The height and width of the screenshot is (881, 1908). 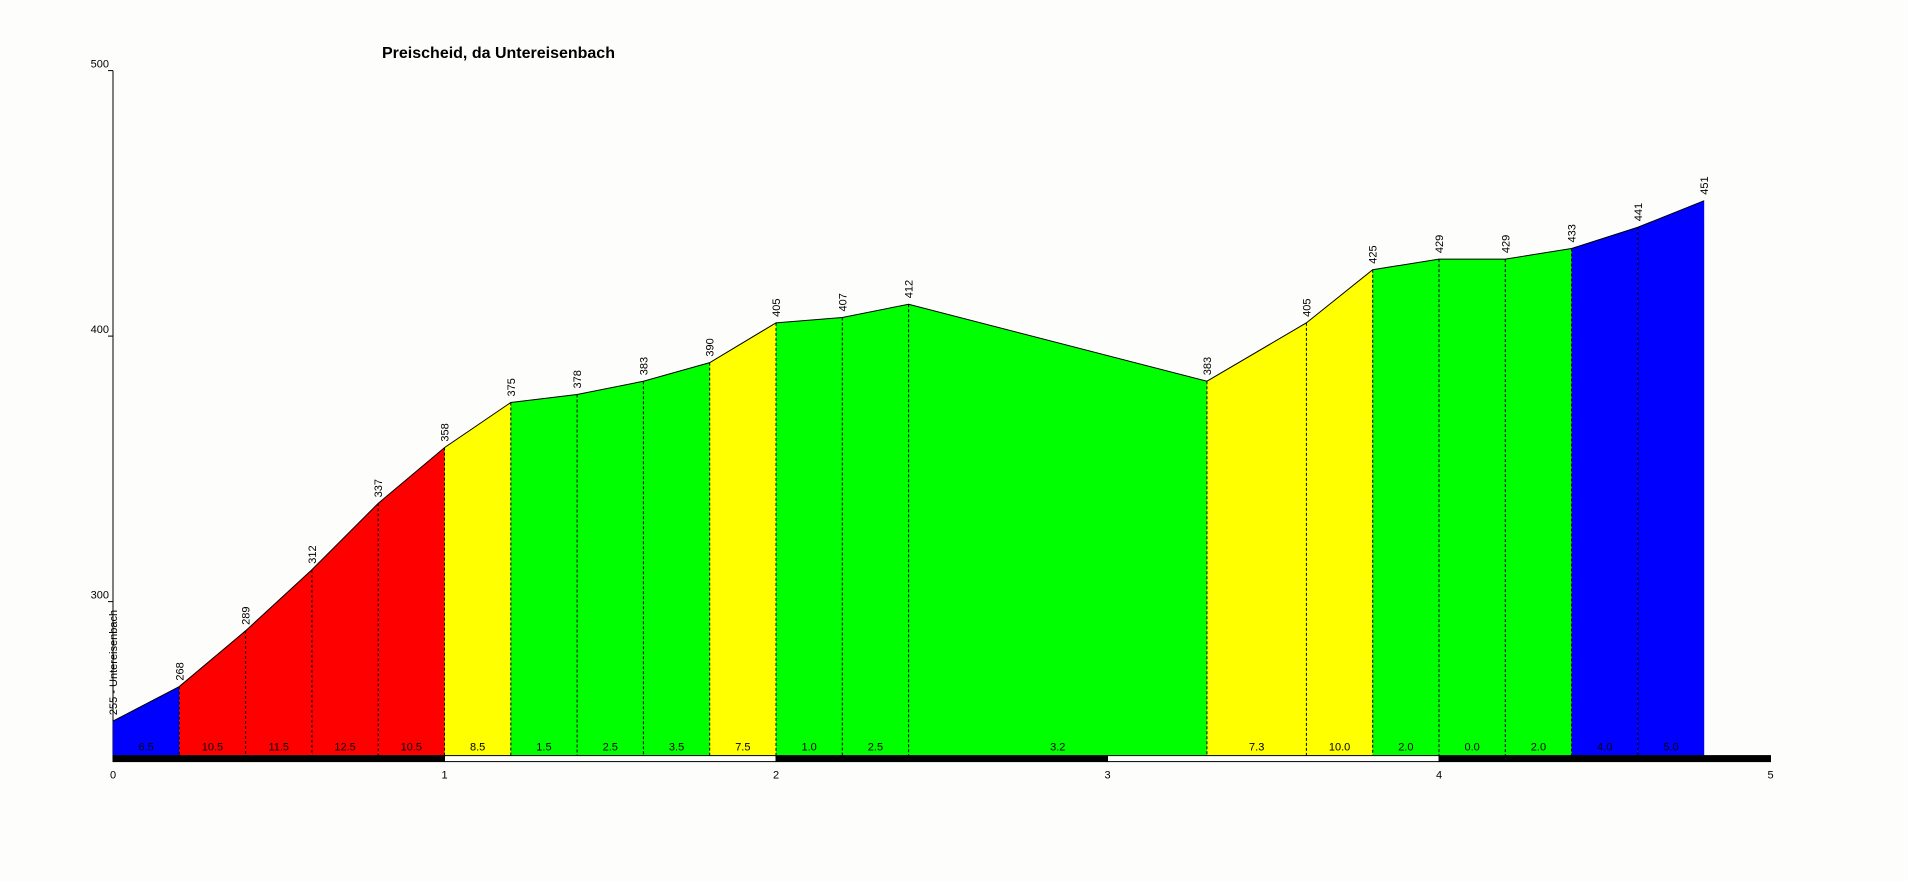 What do you see at coordinates (1339, 748) in the screenshot?
I see `gradient-label: 10.0` at bounding box center [1339, 748].